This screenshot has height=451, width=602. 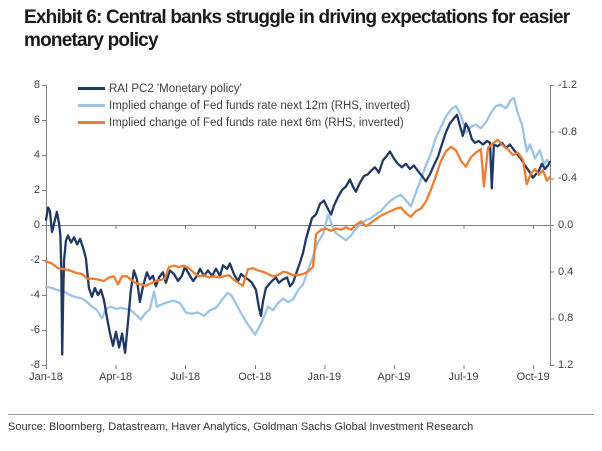 I want to click on legend-swatch-navy-line, so click(x=91, y=88).